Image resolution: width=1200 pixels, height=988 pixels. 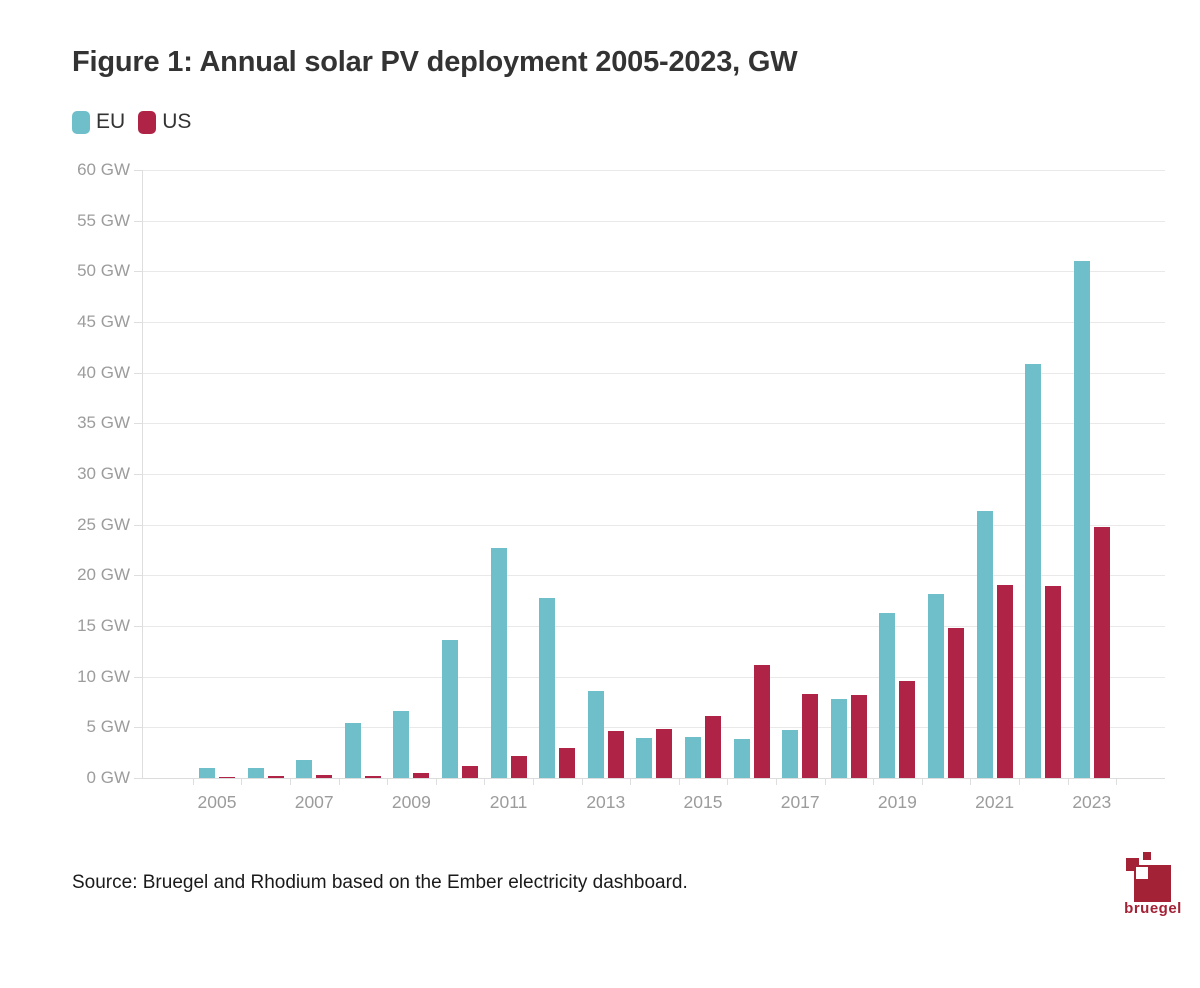 What do you see at coordinates (838, 738) in the screenshot?
I see `bar-eu-2018` at bounding box center [838, 738].